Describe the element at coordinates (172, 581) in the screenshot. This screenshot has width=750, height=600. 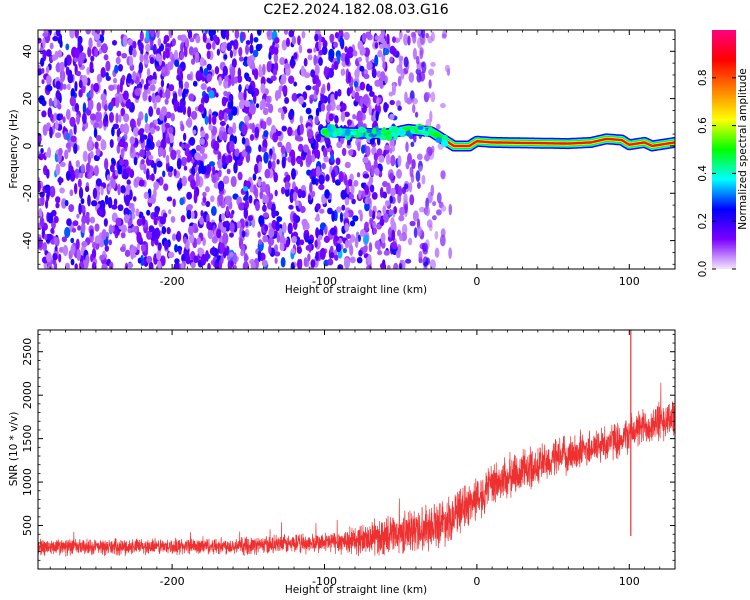
I see `snr-xtick-label: -200` at that location.